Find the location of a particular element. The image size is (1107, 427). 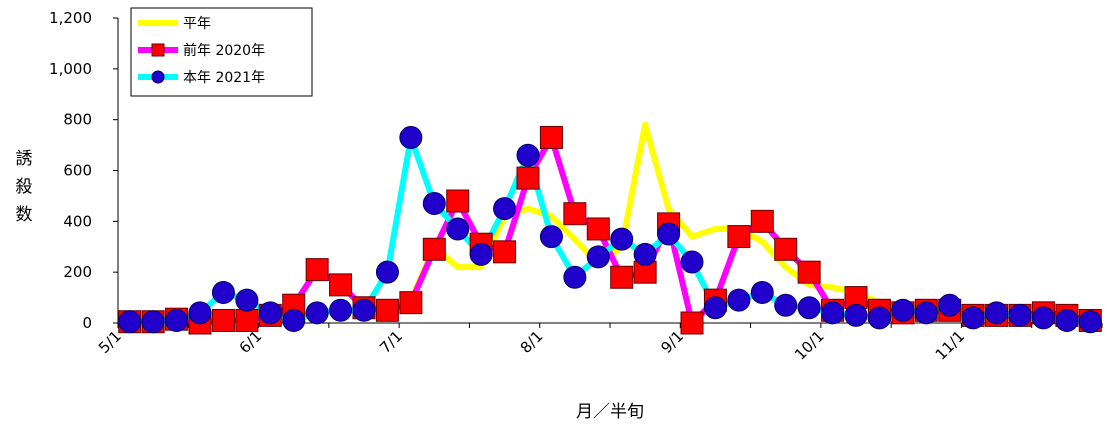

legend-item: 平年 is located at coordinates (174, 24).